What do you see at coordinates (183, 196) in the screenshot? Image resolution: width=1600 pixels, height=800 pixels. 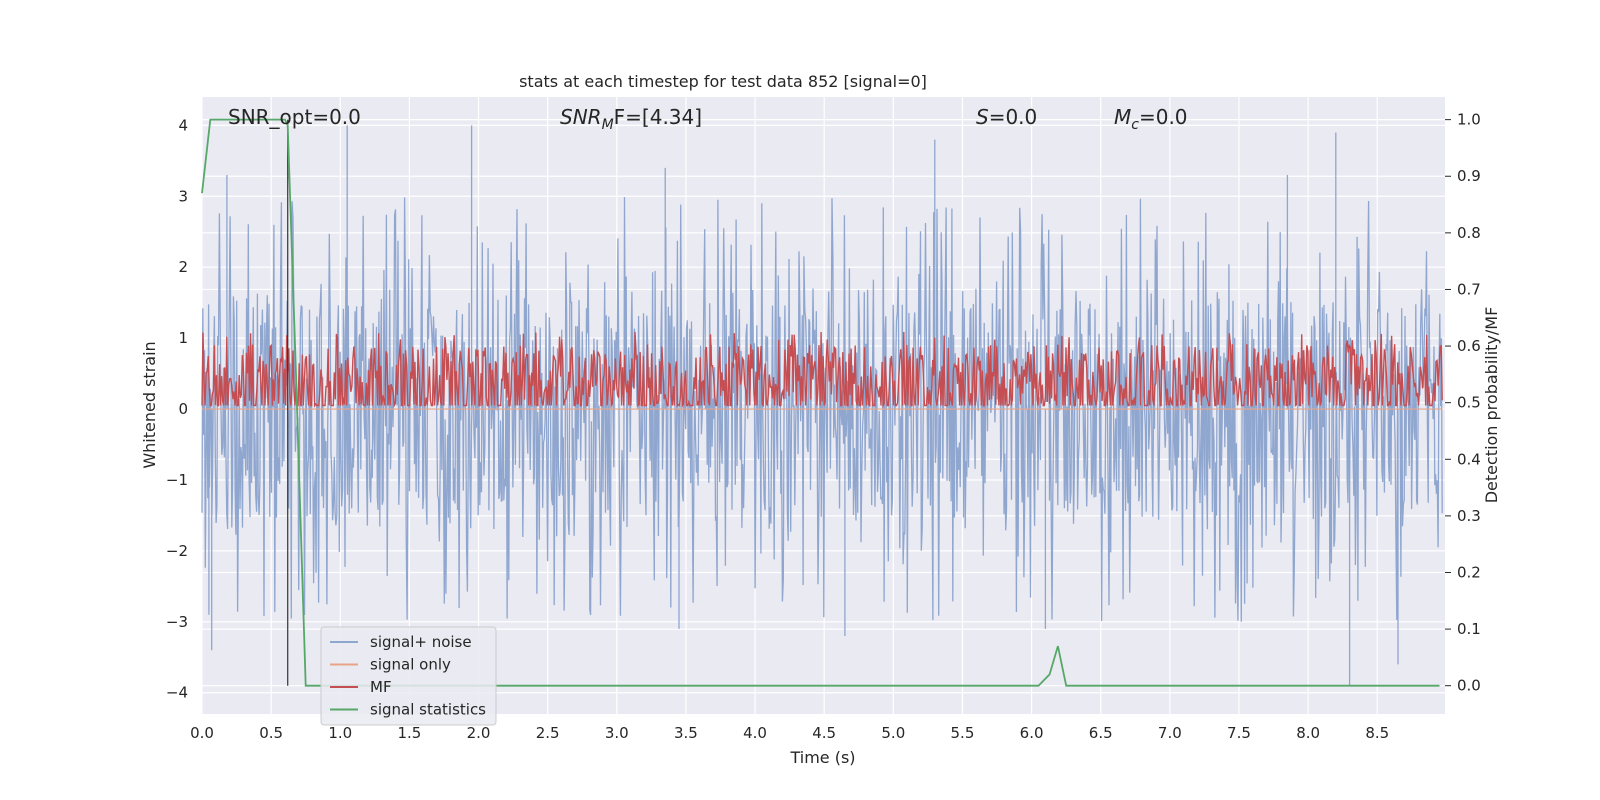 I see `y-tick-label-left: 3` at bounding box center [183, 196].